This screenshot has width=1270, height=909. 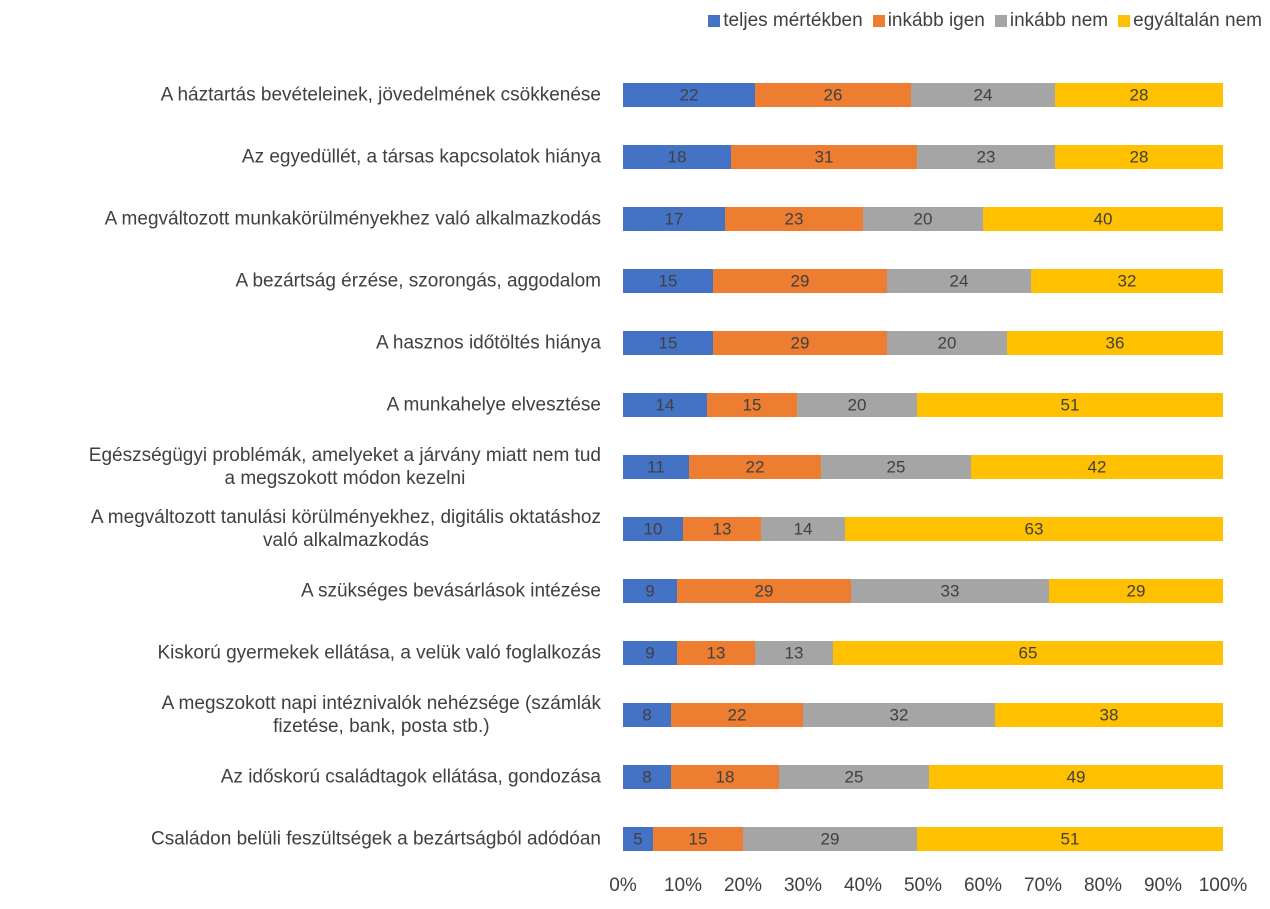 I want to click on category-label: A bezártság érzése, szorongás, aggodalom, so click(x=418, y=281).